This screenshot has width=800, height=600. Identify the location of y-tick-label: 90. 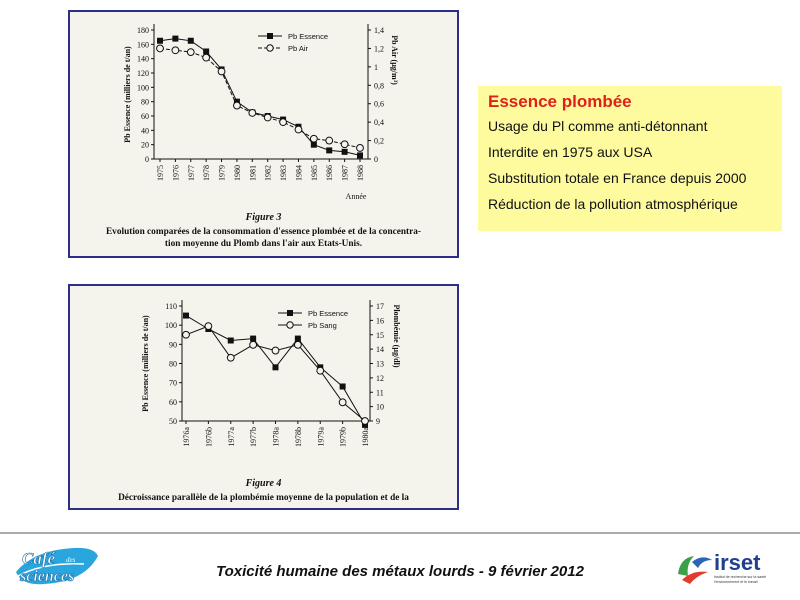
(173, 344).